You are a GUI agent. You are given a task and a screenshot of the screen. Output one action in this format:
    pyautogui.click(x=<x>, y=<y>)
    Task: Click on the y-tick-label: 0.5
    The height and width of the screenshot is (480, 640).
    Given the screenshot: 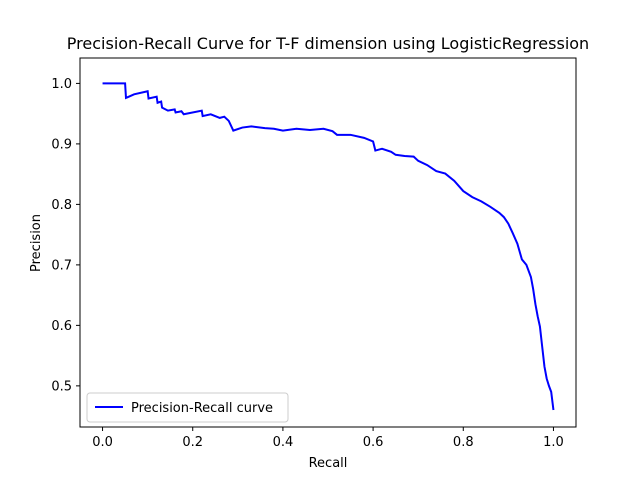 What is the action you would take?
    pyautogui.click(x=61, y=386)
    